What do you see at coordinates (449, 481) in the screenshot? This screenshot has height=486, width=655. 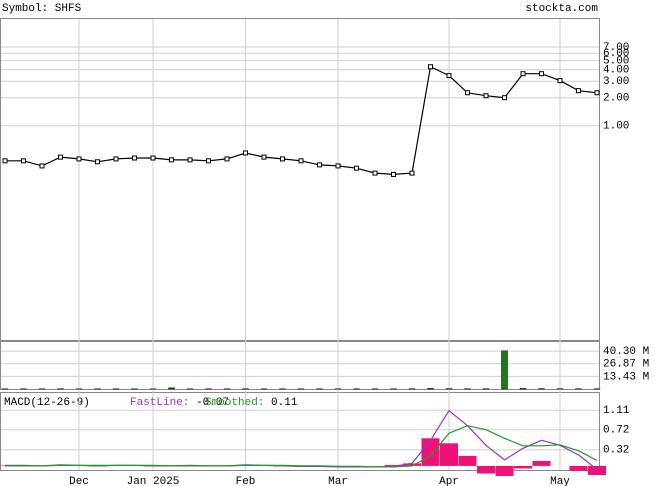 I see `x-tick-label: Apr` at bounding box center [449, 481].